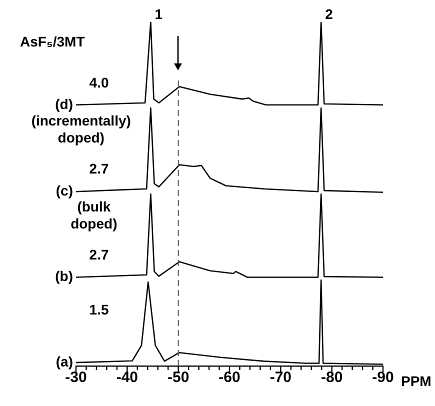  I want to click on annotation: (bulk doped), so click(94, 215).